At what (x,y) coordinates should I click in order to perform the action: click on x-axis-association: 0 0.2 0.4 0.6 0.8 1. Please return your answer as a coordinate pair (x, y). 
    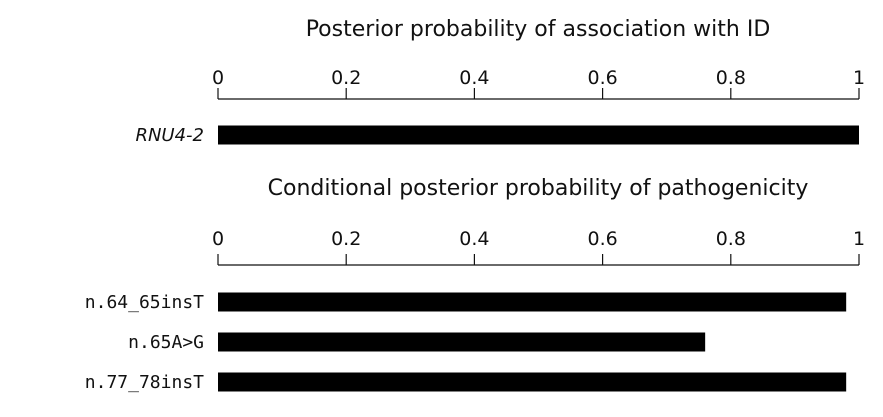
    Looking at the image, I should click on (538, 83).